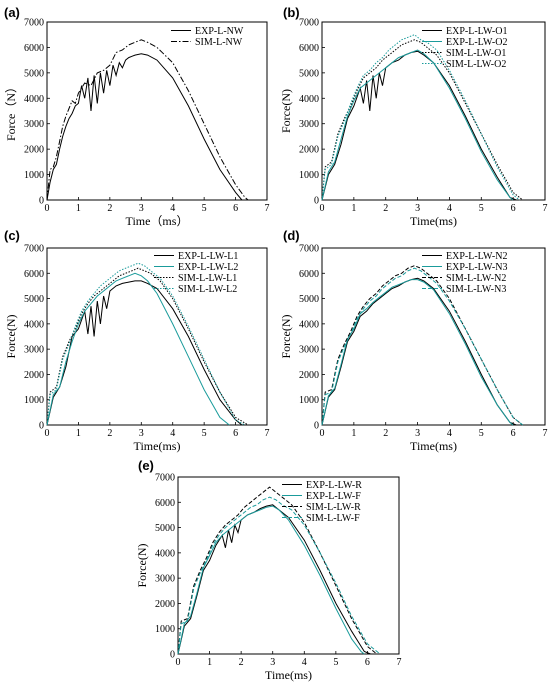 This screenshot has width=550, height=685. What do you see at coordinates (476, 64) in the screenshot?
I see `legend-label: SIM-L-LW-O2` at bounding box center [476, 64].